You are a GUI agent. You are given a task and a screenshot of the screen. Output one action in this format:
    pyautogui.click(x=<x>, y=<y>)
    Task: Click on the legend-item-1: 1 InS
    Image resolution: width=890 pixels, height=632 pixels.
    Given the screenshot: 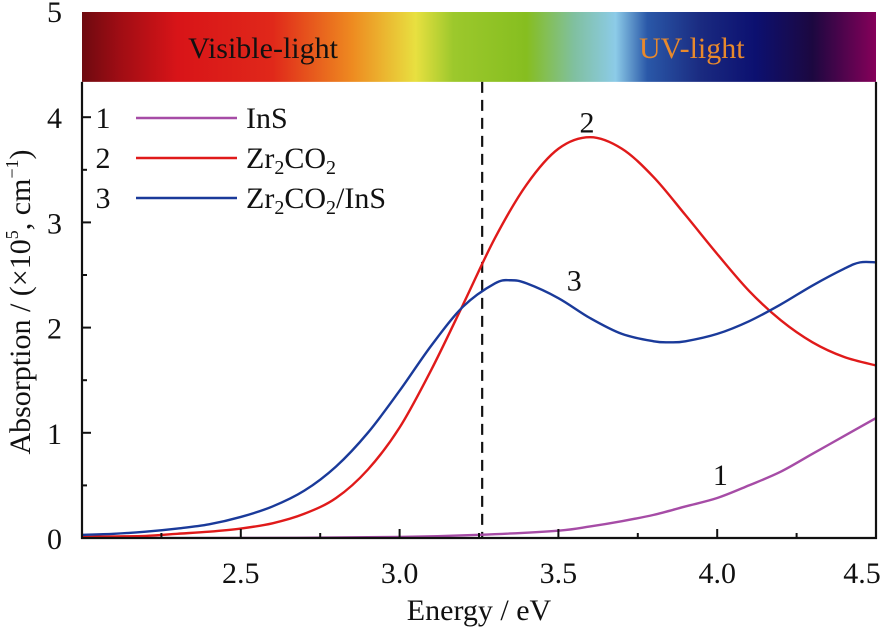 What is the action you would take?
    pyautogui.click(x=192, y=118)
    